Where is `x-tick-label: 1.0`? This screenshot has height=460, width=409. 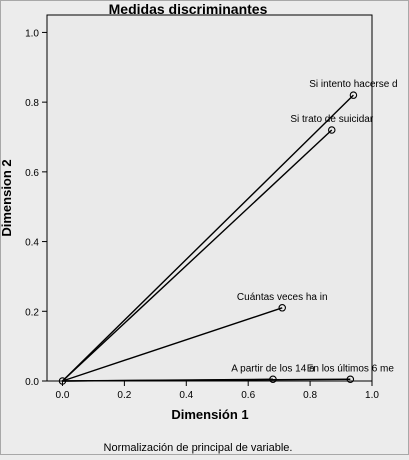 x-tick-label: 1.0 is located at coordinates (372, 395).